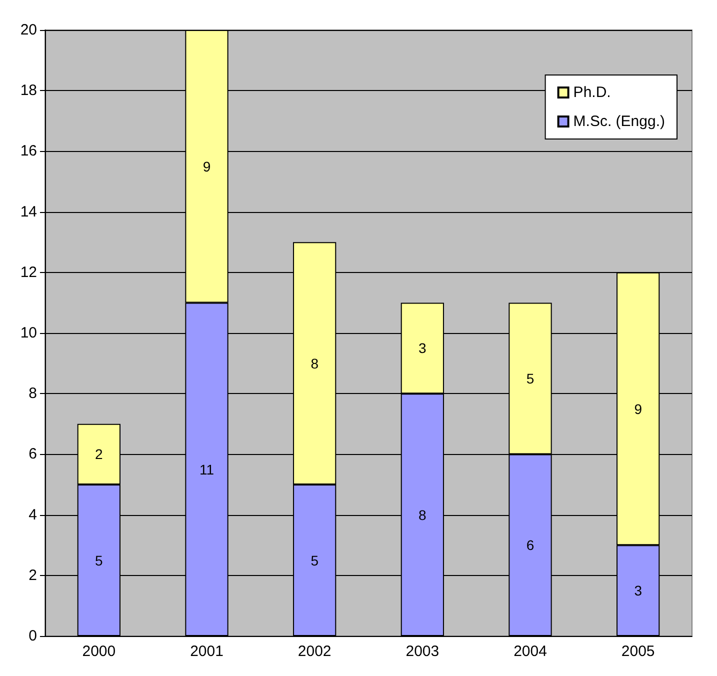 Image resolution: width=717 pixels, height=676 pixels. What do you see at coordinates (32, 393) in the screenshot?
I see `y-tick-label: 8` at bounding box center [32, 393].